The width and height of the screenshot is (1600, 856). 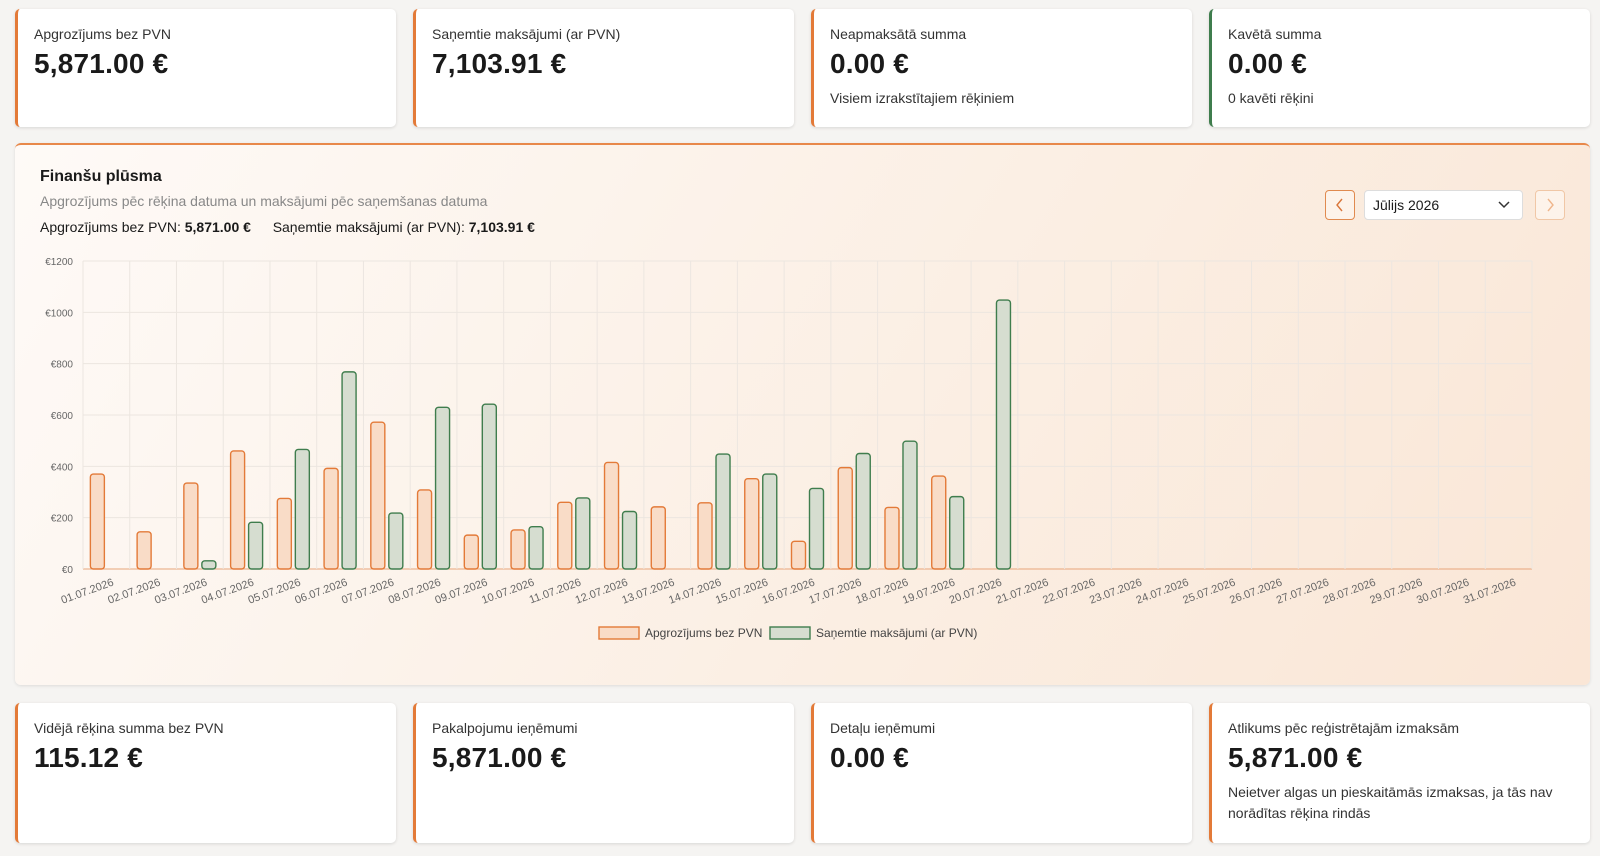 I want to click on chevron-left-icon, so click(x=1339, y=205).